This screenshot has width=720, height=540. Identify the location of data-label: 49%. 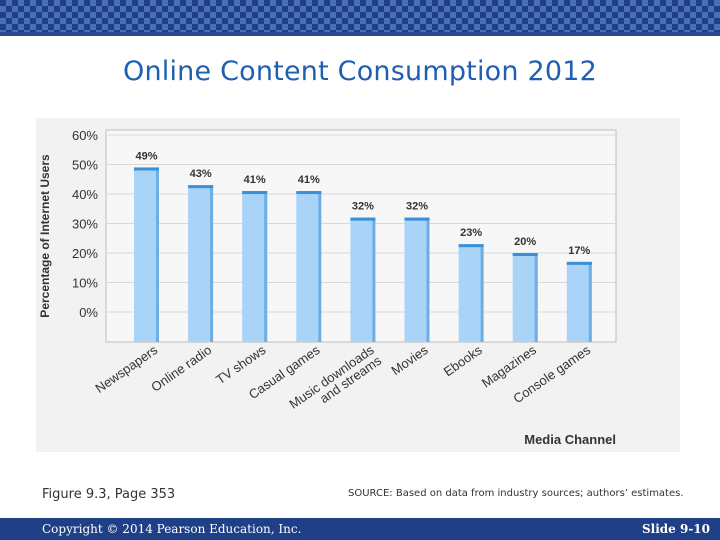
(146, 156).